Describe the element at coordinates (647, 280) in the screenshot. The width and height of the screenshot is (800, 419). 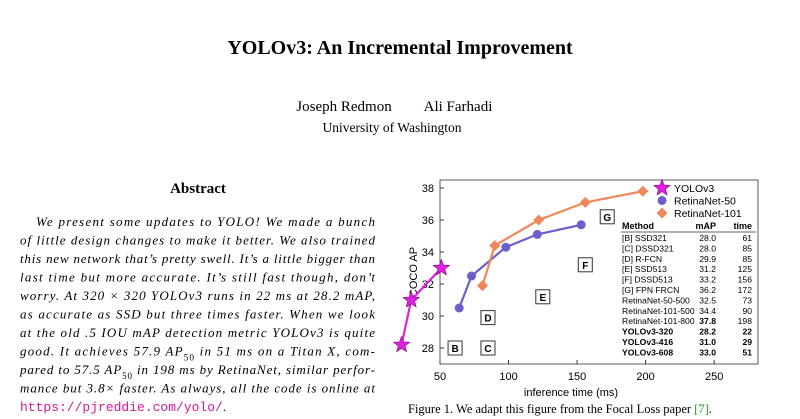
I see `table-cell: [F] DSSD513` at that location.